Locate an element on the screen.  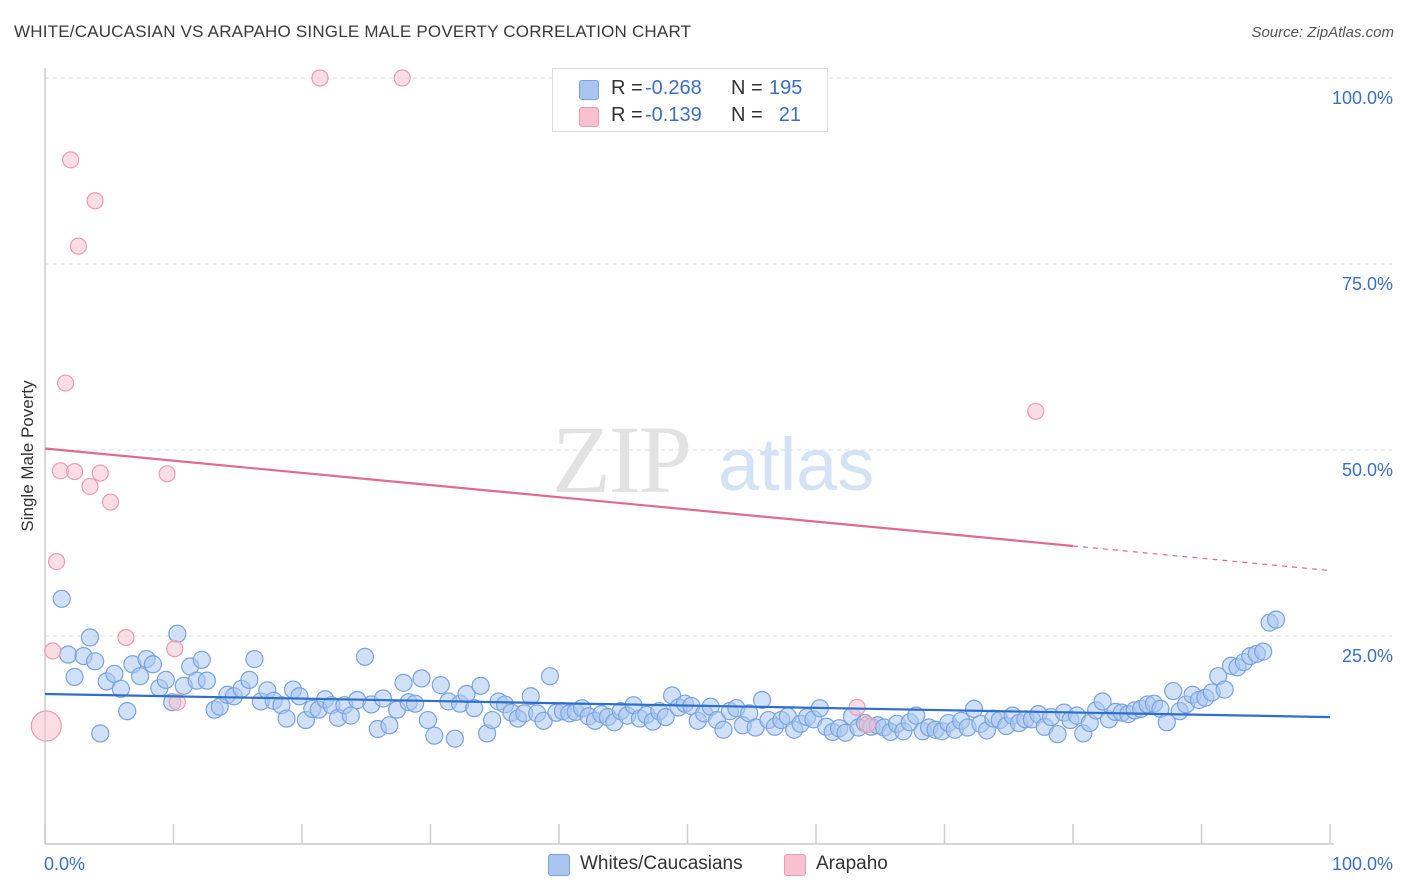
legend-r-value: -0.268 is located at coordinates (673, 88).